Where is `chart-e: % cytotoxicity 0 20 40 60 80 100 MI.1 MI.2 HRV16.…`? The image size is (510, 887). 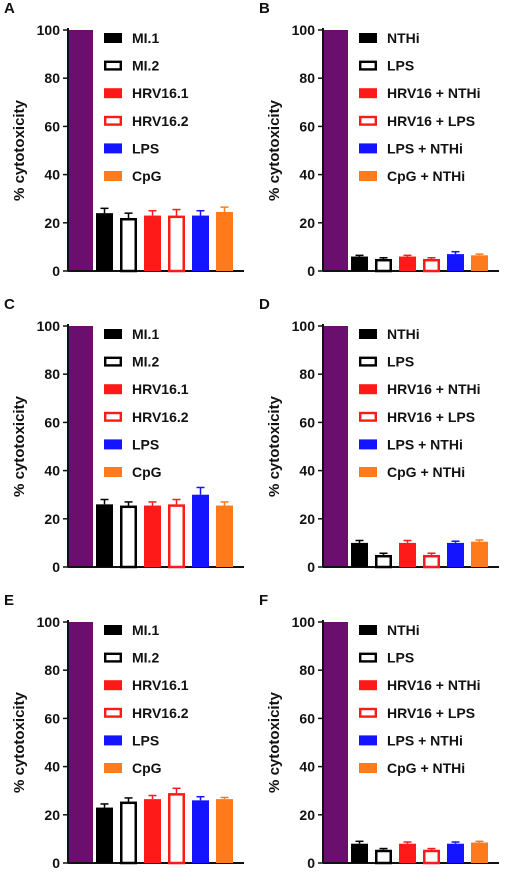
chart-e: % cytotoxicity 0 20 40 60 80 100 MI.1 MI.2 HRV16.… is located at coordinates (127, 742).